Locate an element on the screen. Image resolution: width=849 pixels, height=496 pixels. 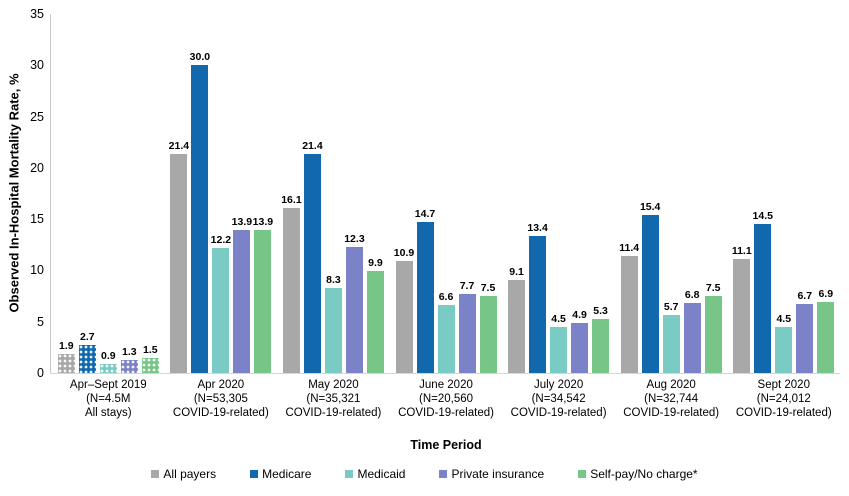
bar: 12.2 is located at coordinates (221, 303).